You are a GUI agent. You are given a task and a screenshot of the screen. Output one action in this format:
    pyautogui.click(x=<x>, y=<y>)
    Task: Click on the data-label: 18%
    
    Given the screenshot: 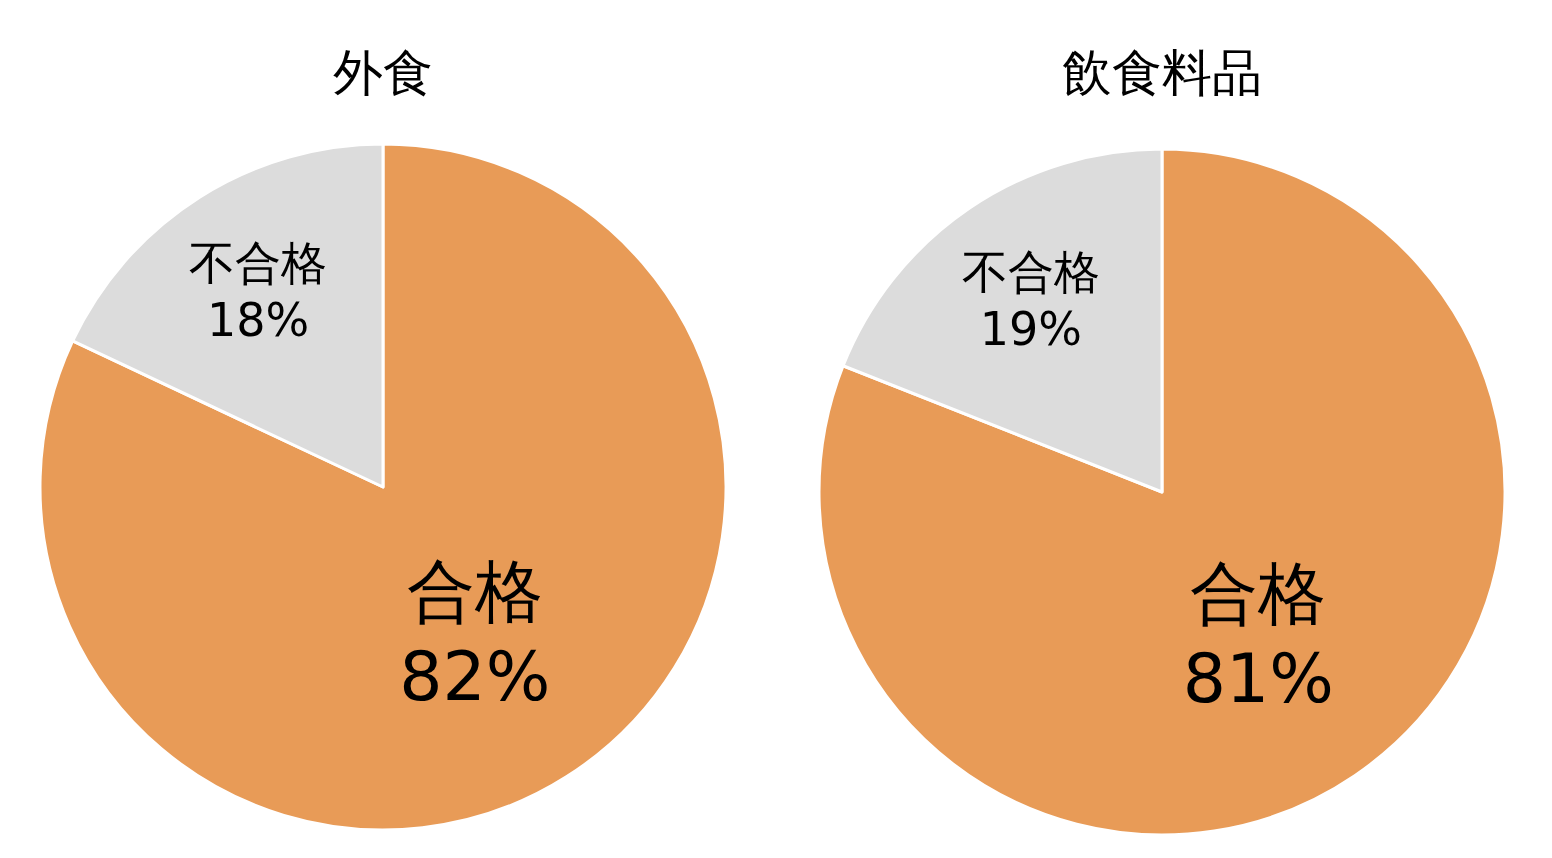 What is the action you would take?
    pyautogui.click(x=258, y=320)
    